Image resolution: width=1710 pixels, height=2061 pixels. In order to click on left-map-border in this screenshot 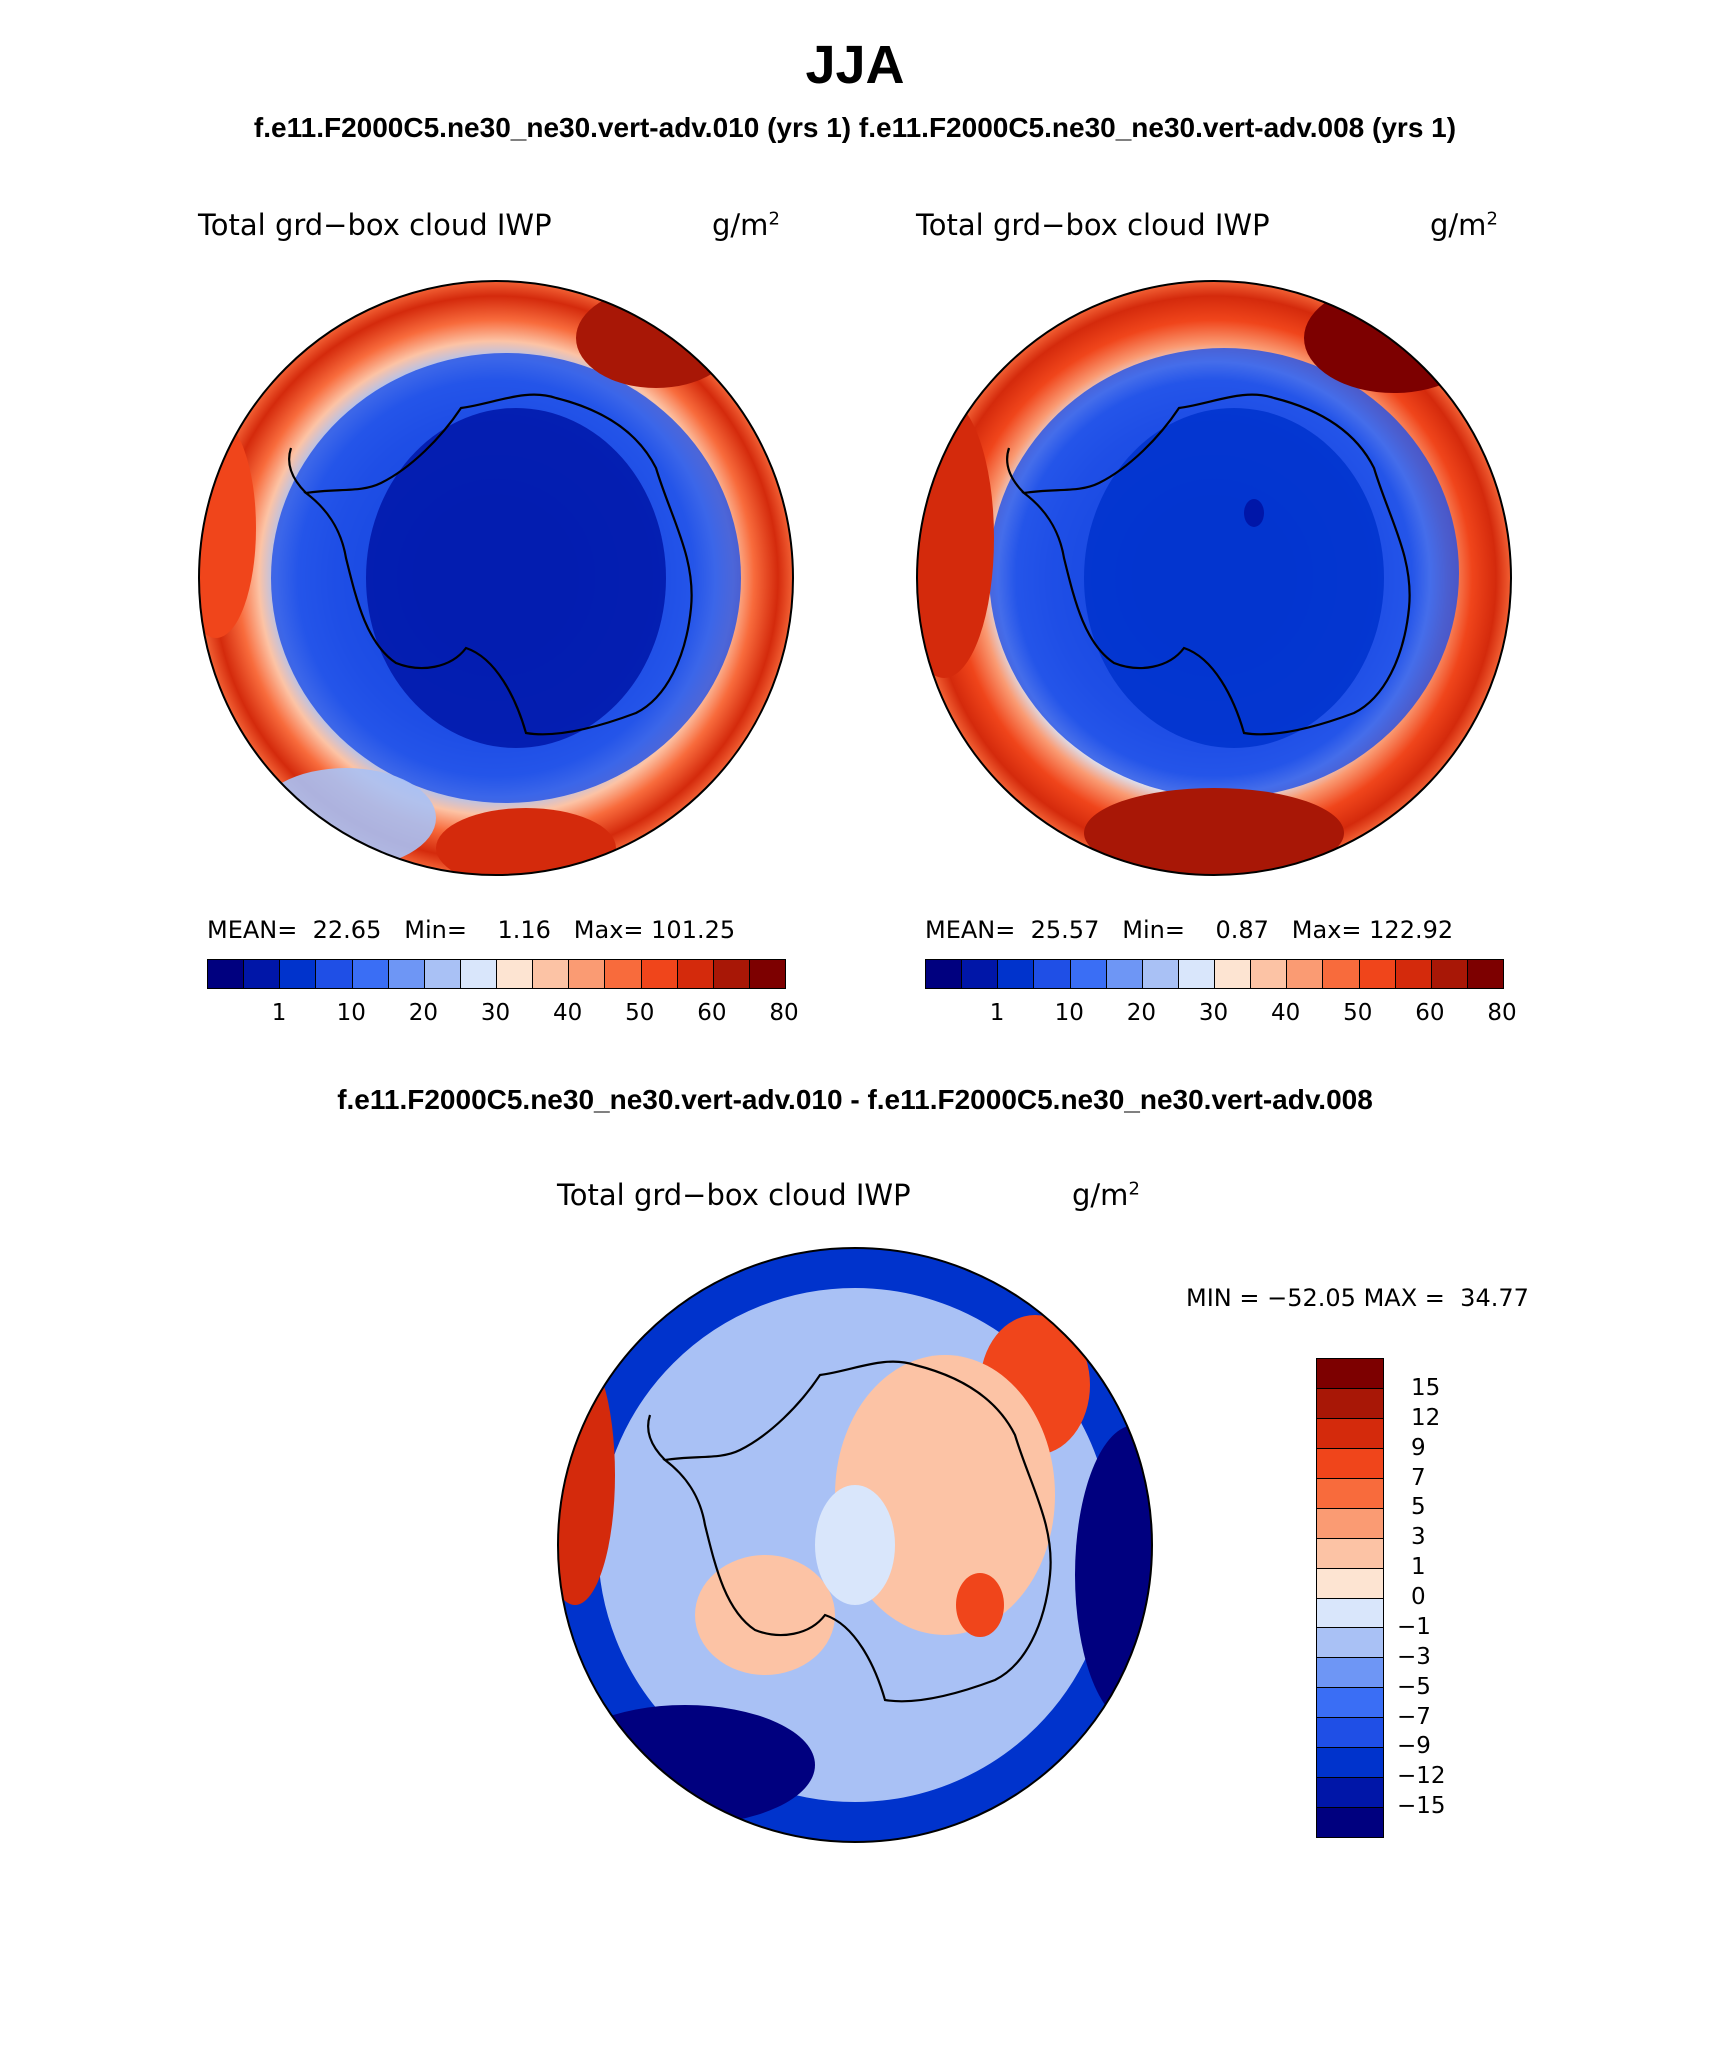, I will do `click(496, 578)`.